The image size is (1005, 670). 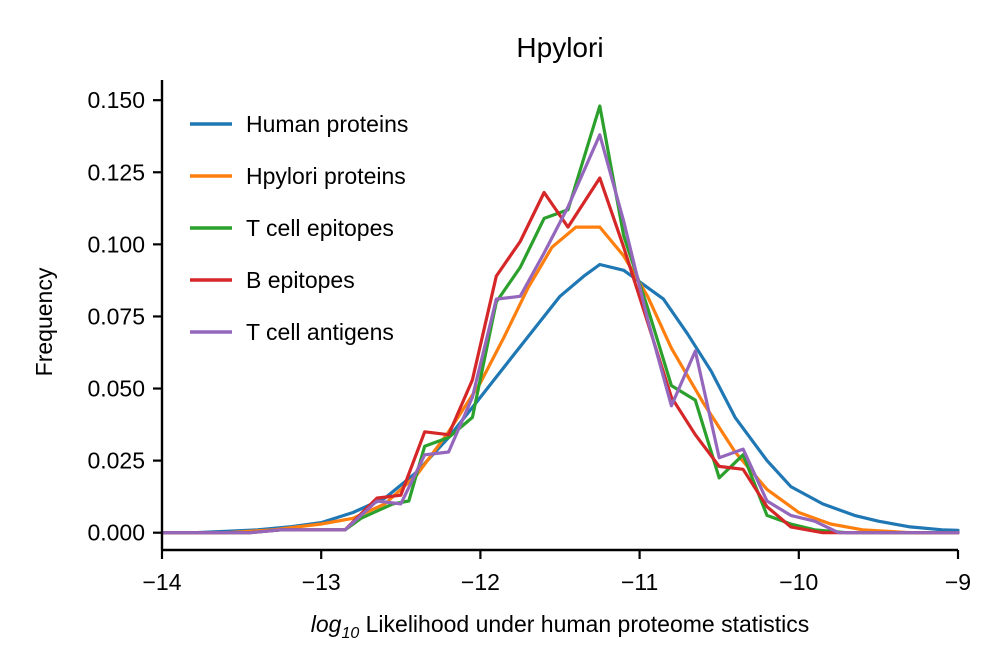 I want to click on legend-label: Hpylori proteins, so click(x=326, y=176).